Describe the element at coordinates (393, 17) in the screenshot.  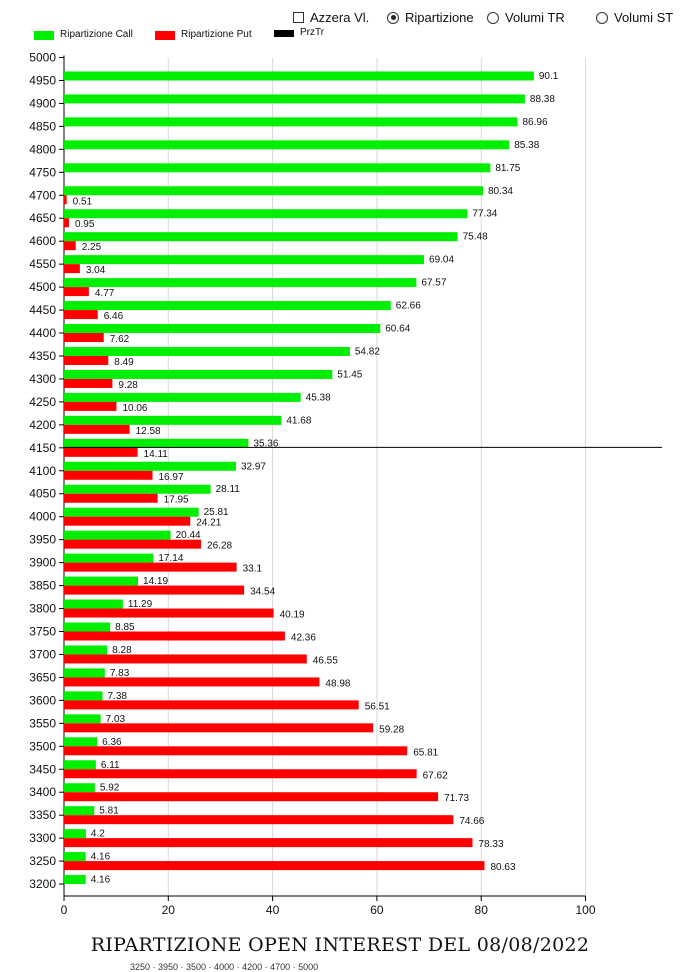
I see `ripartizione-radio` at that location.